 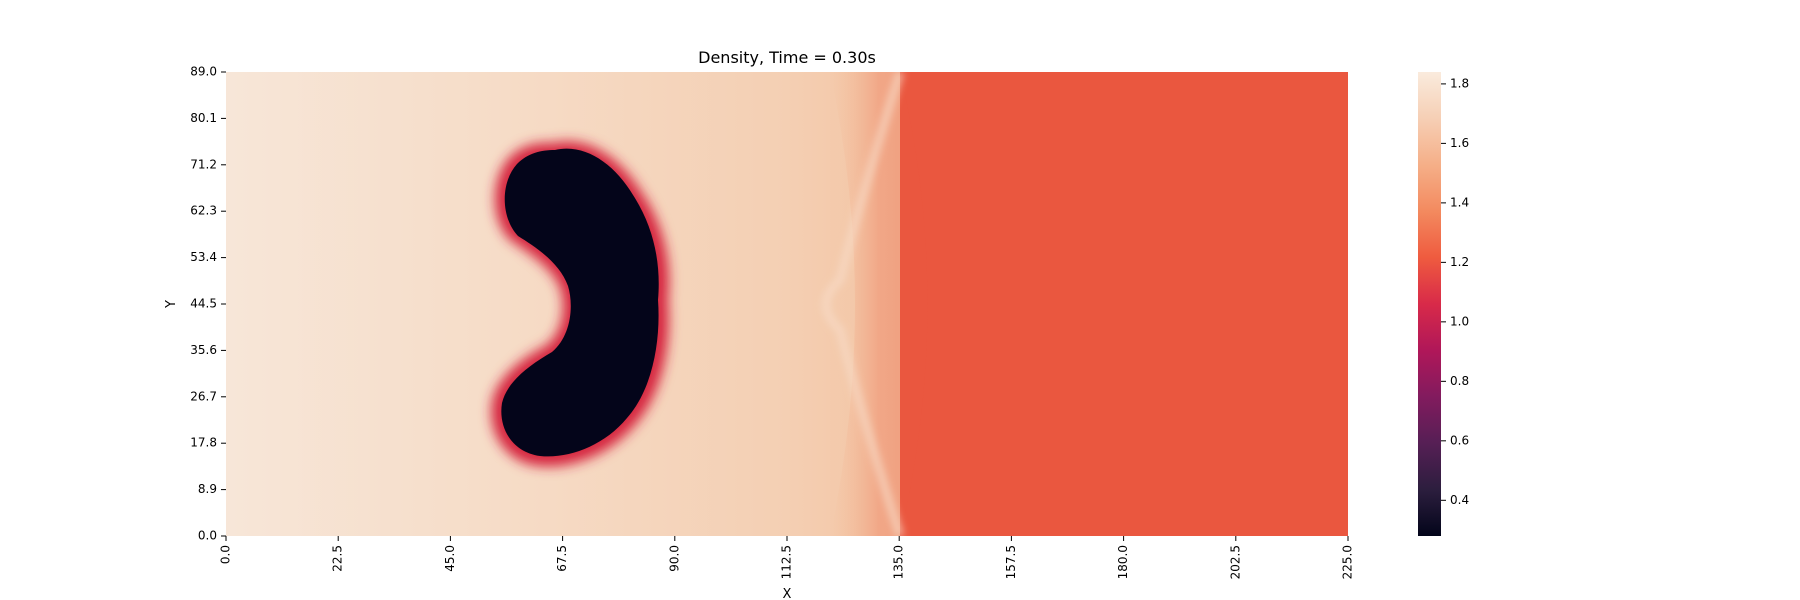 I want to click on y-tick-label: 26.7, so click(x=203, y=396).